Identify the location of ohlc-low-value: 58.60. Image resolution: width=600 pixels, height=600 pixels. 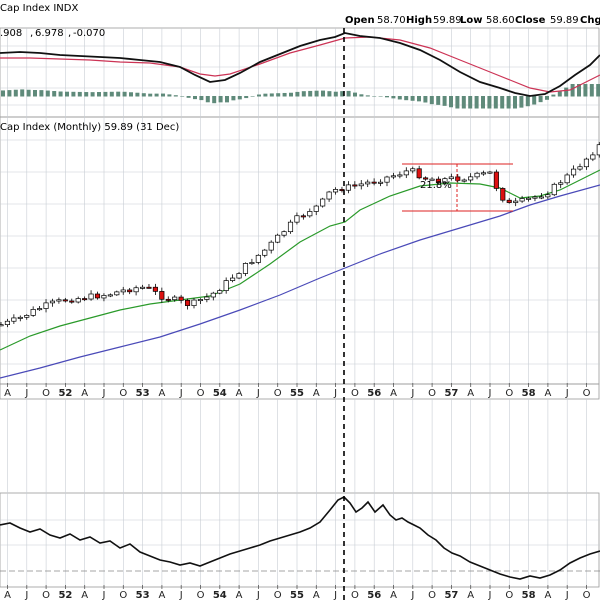
(500, 20).